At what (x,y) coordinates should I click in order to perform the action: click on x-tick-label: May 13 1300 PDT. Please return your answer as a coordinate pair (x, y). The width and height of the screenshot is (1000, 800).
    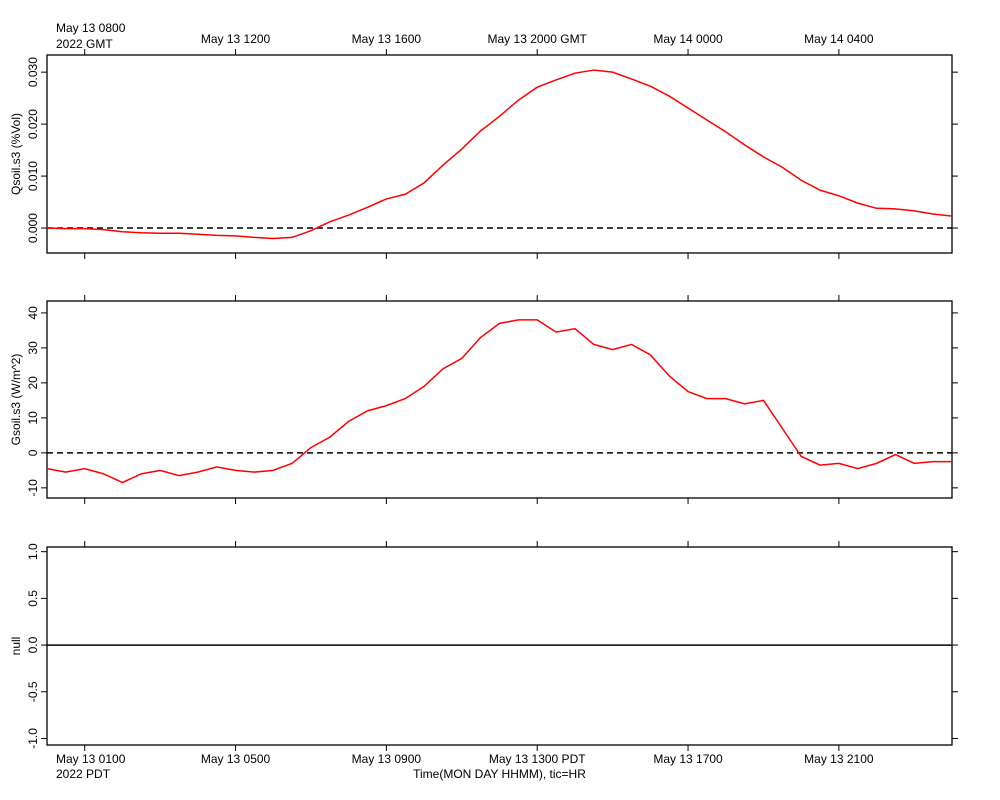
    Looking at the image, I should click on (537, 759).